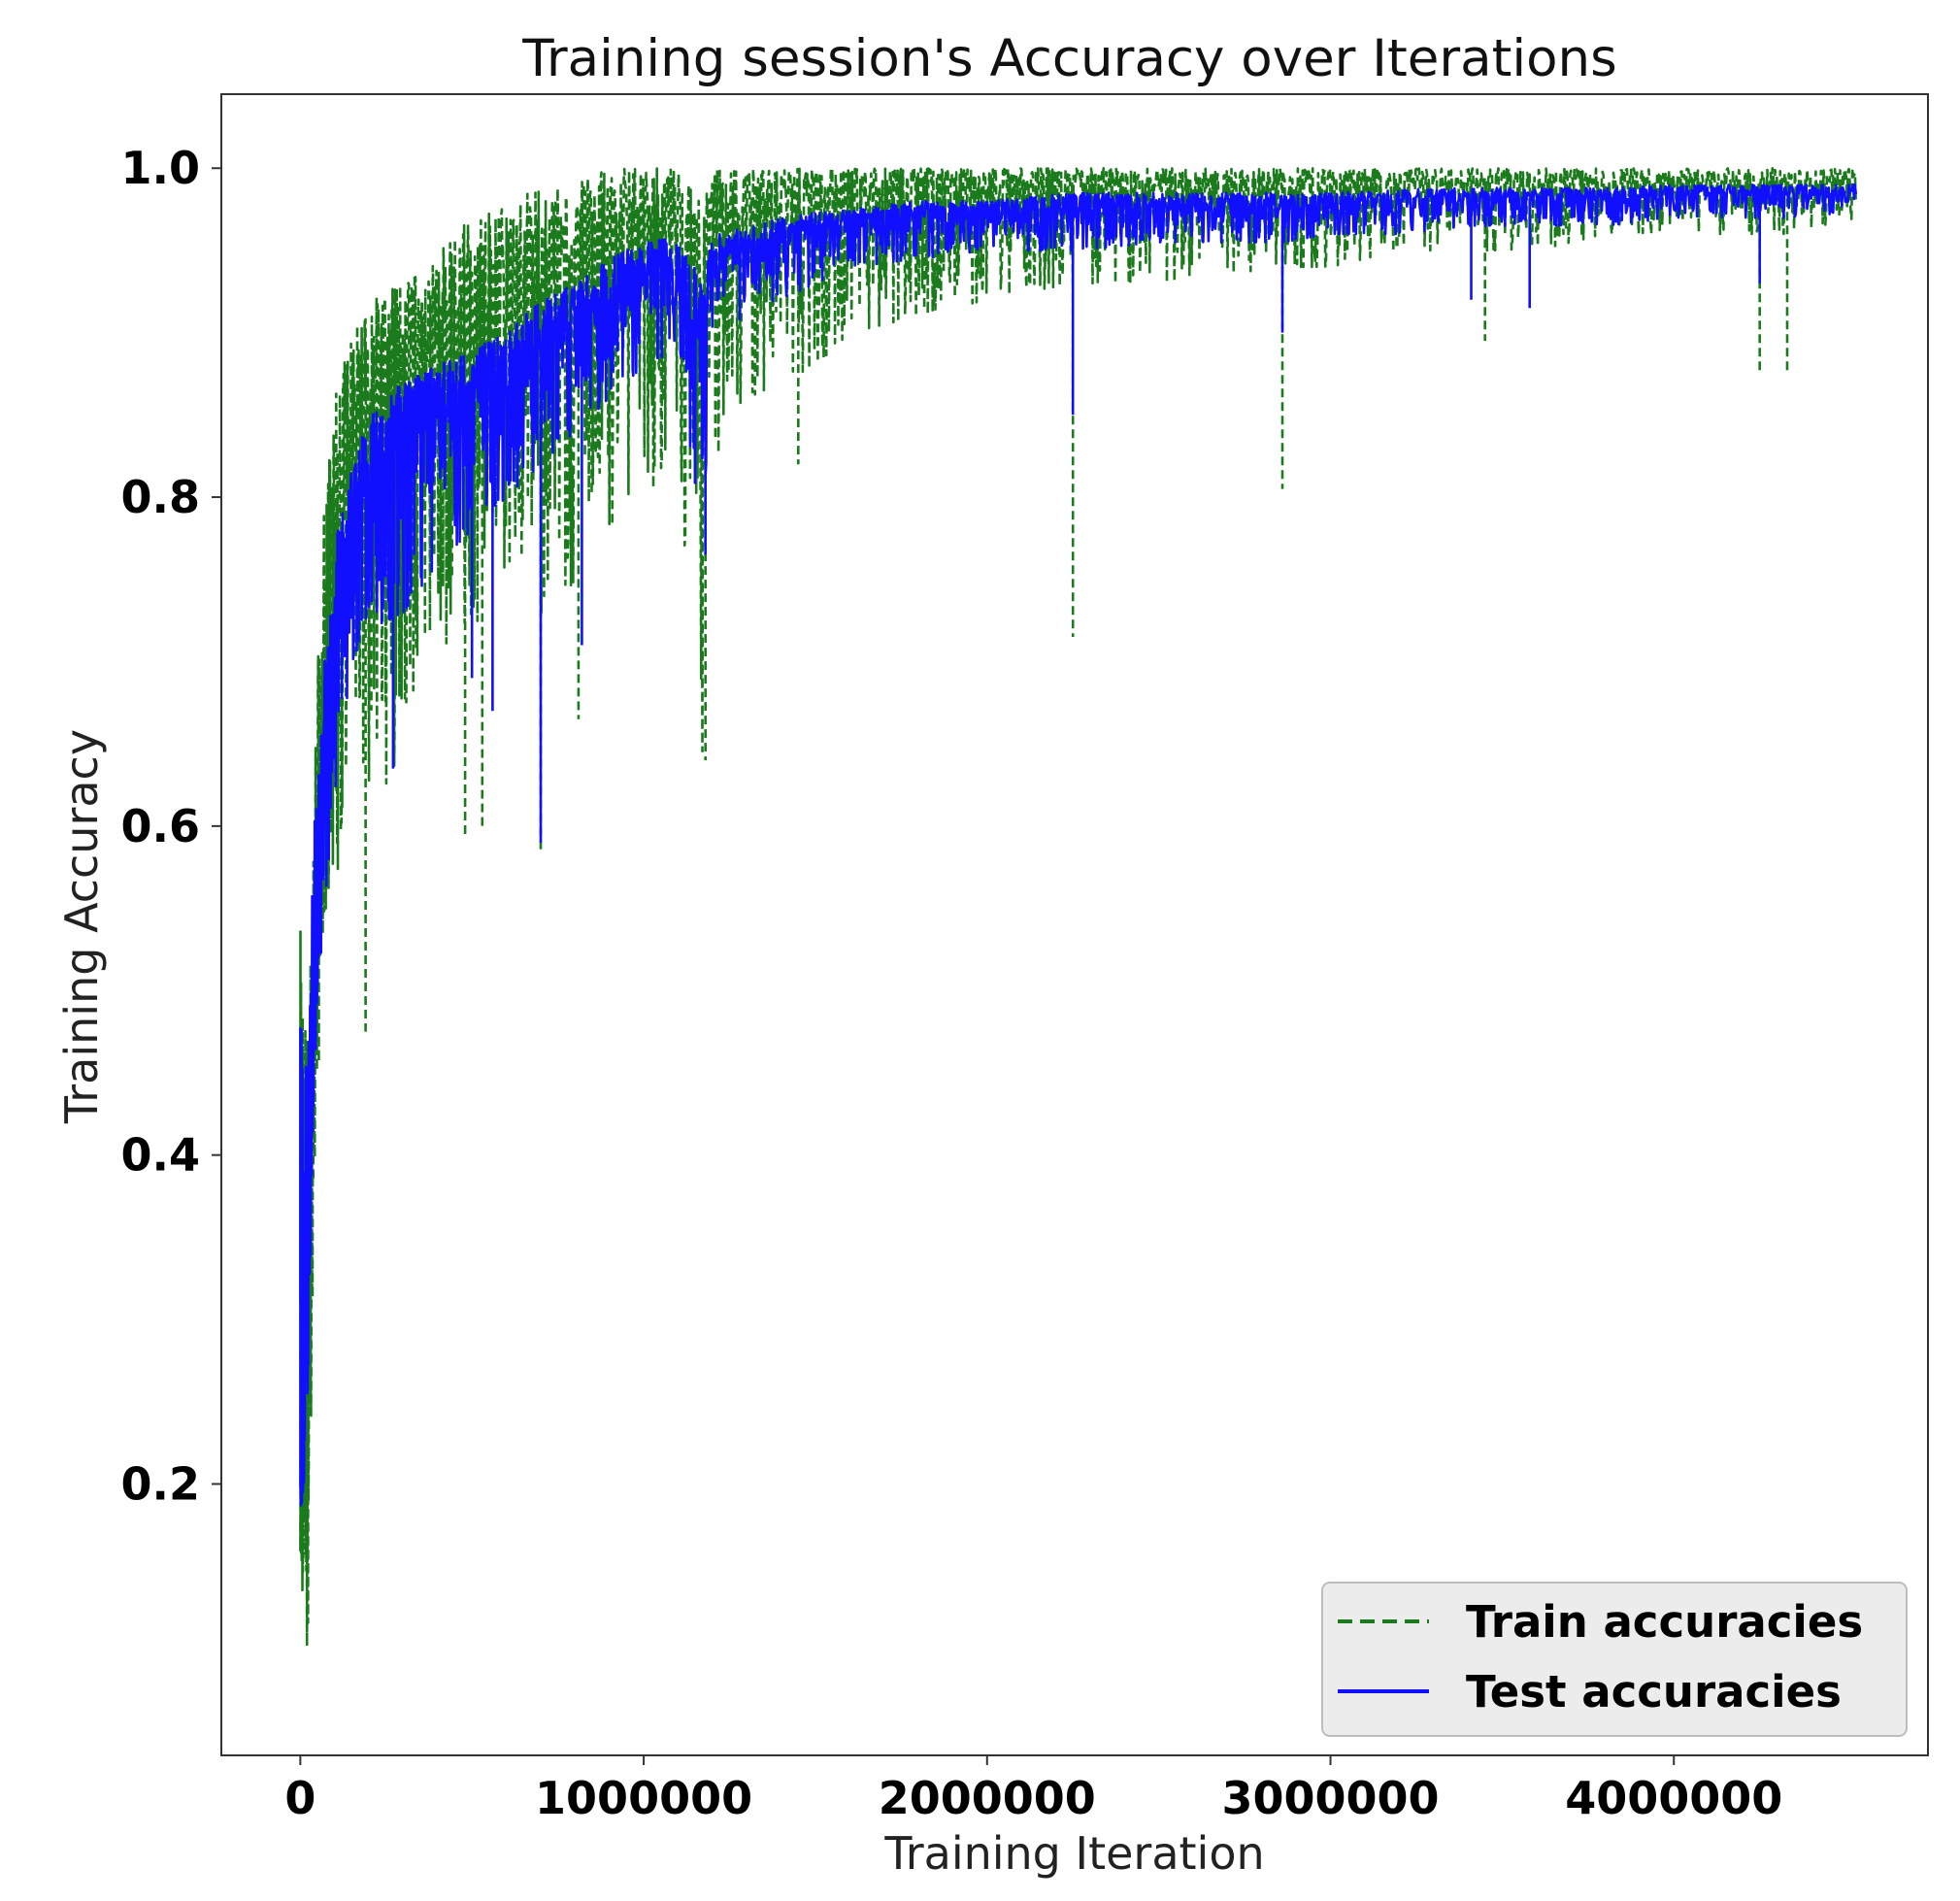  I want to click on y-tick-label: 0.6, so click(161, 826).